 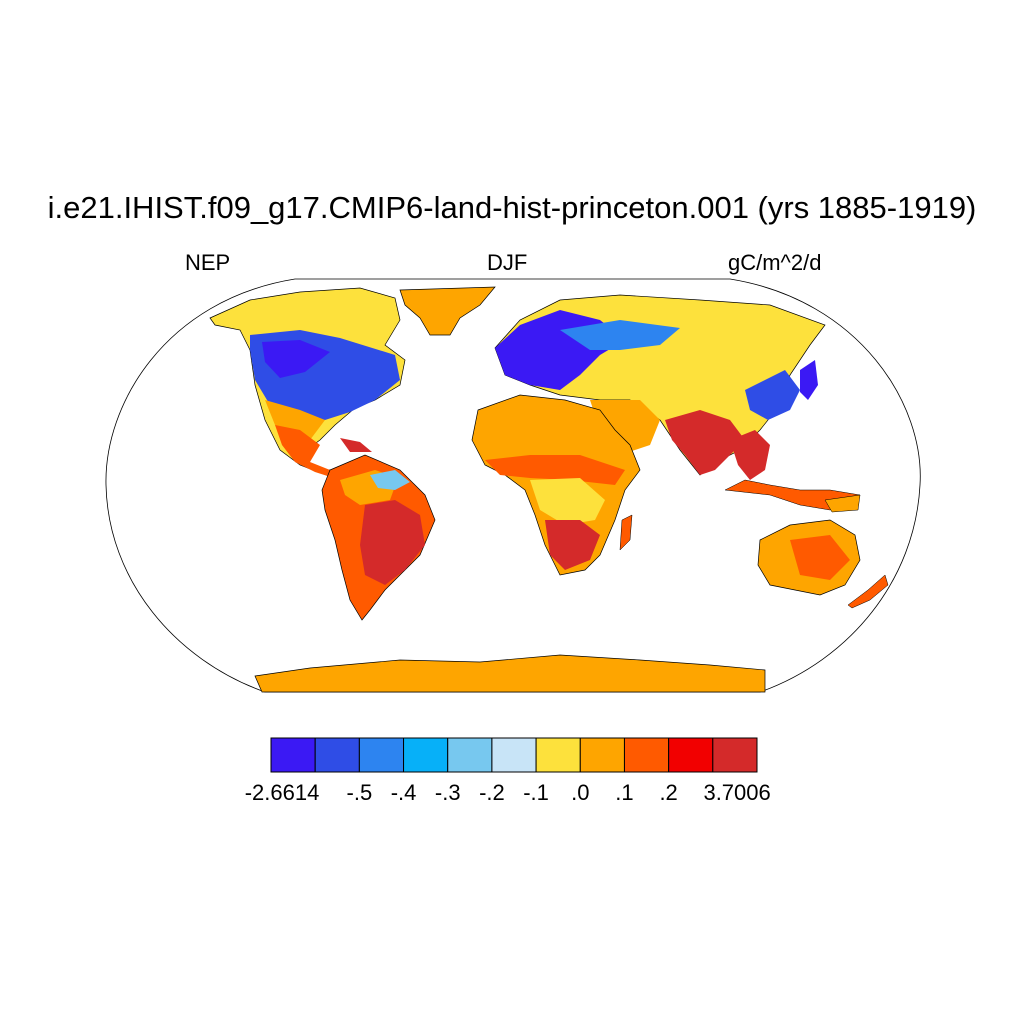 I want to click on colorbar-tick-label: -.4, so click(x=403, y=792).